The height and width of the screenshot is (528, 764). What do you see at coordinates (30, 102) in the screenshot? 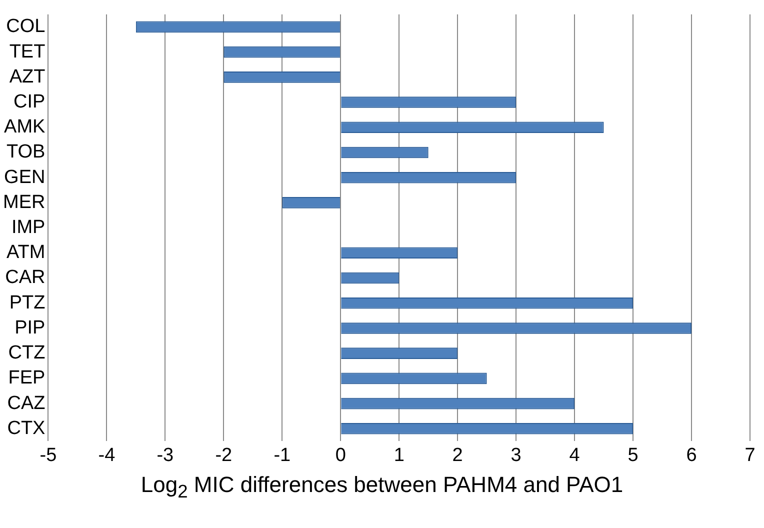
I see `y-tick-label: CIP` at bounding box center [30, 102].